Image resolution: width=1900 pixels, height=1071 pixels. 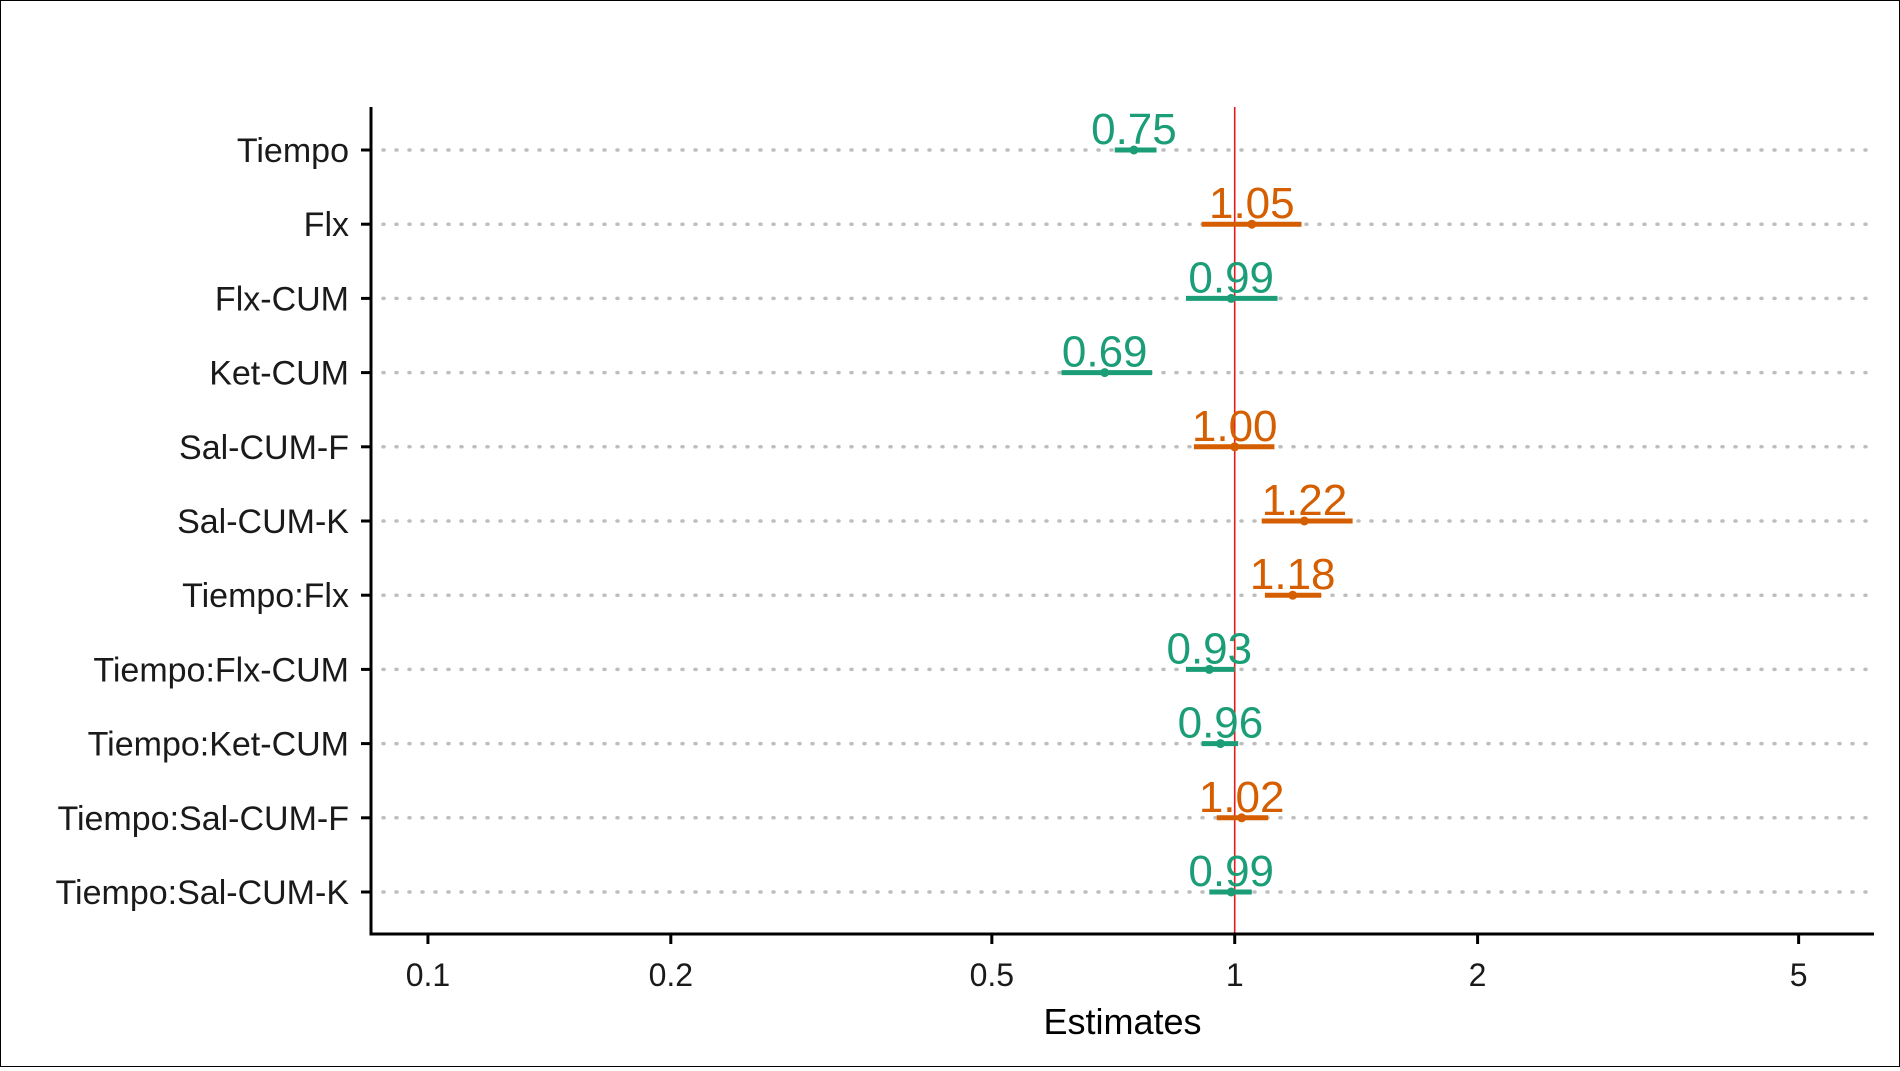 What do you see at coordinates (992, 975) in the screenshot?
I see `x-tick-label: 0.5` at bounding box center [992, 975].